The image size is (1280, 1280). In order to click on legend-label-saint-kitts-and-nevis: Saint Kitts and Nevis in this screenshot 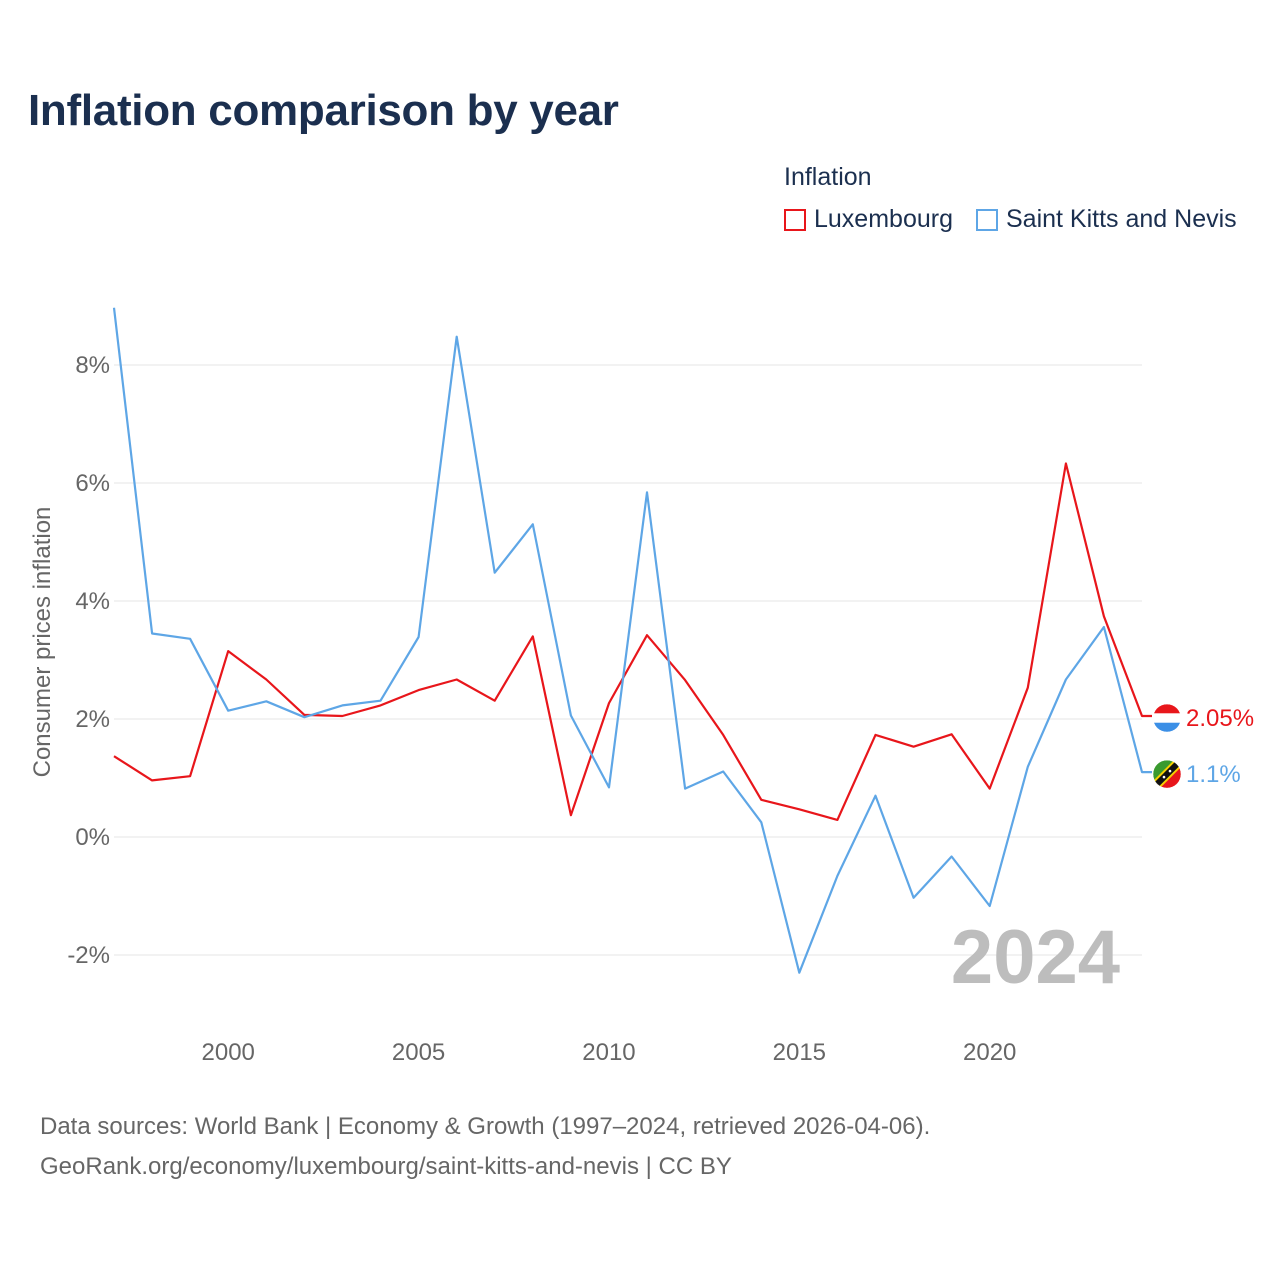, I will do `click(1121, 219)`.